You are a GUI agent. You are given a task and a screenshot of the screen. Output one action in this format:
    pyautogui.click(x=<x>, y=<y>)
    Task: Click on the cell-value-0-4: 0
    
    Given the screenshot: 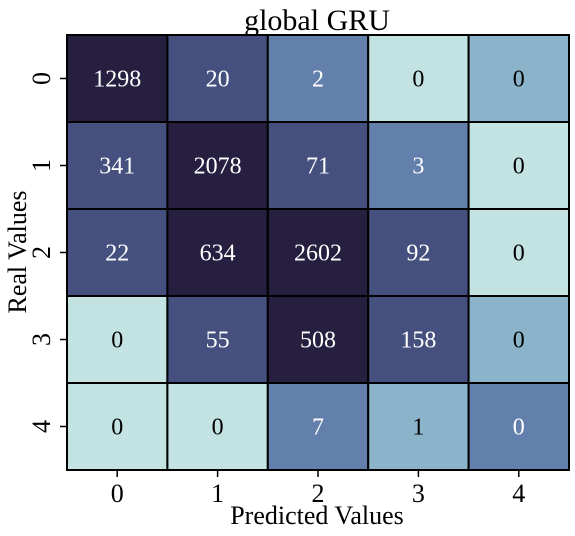 What is the action you would take?
    pyautogui.click(x=519, y=80)
    